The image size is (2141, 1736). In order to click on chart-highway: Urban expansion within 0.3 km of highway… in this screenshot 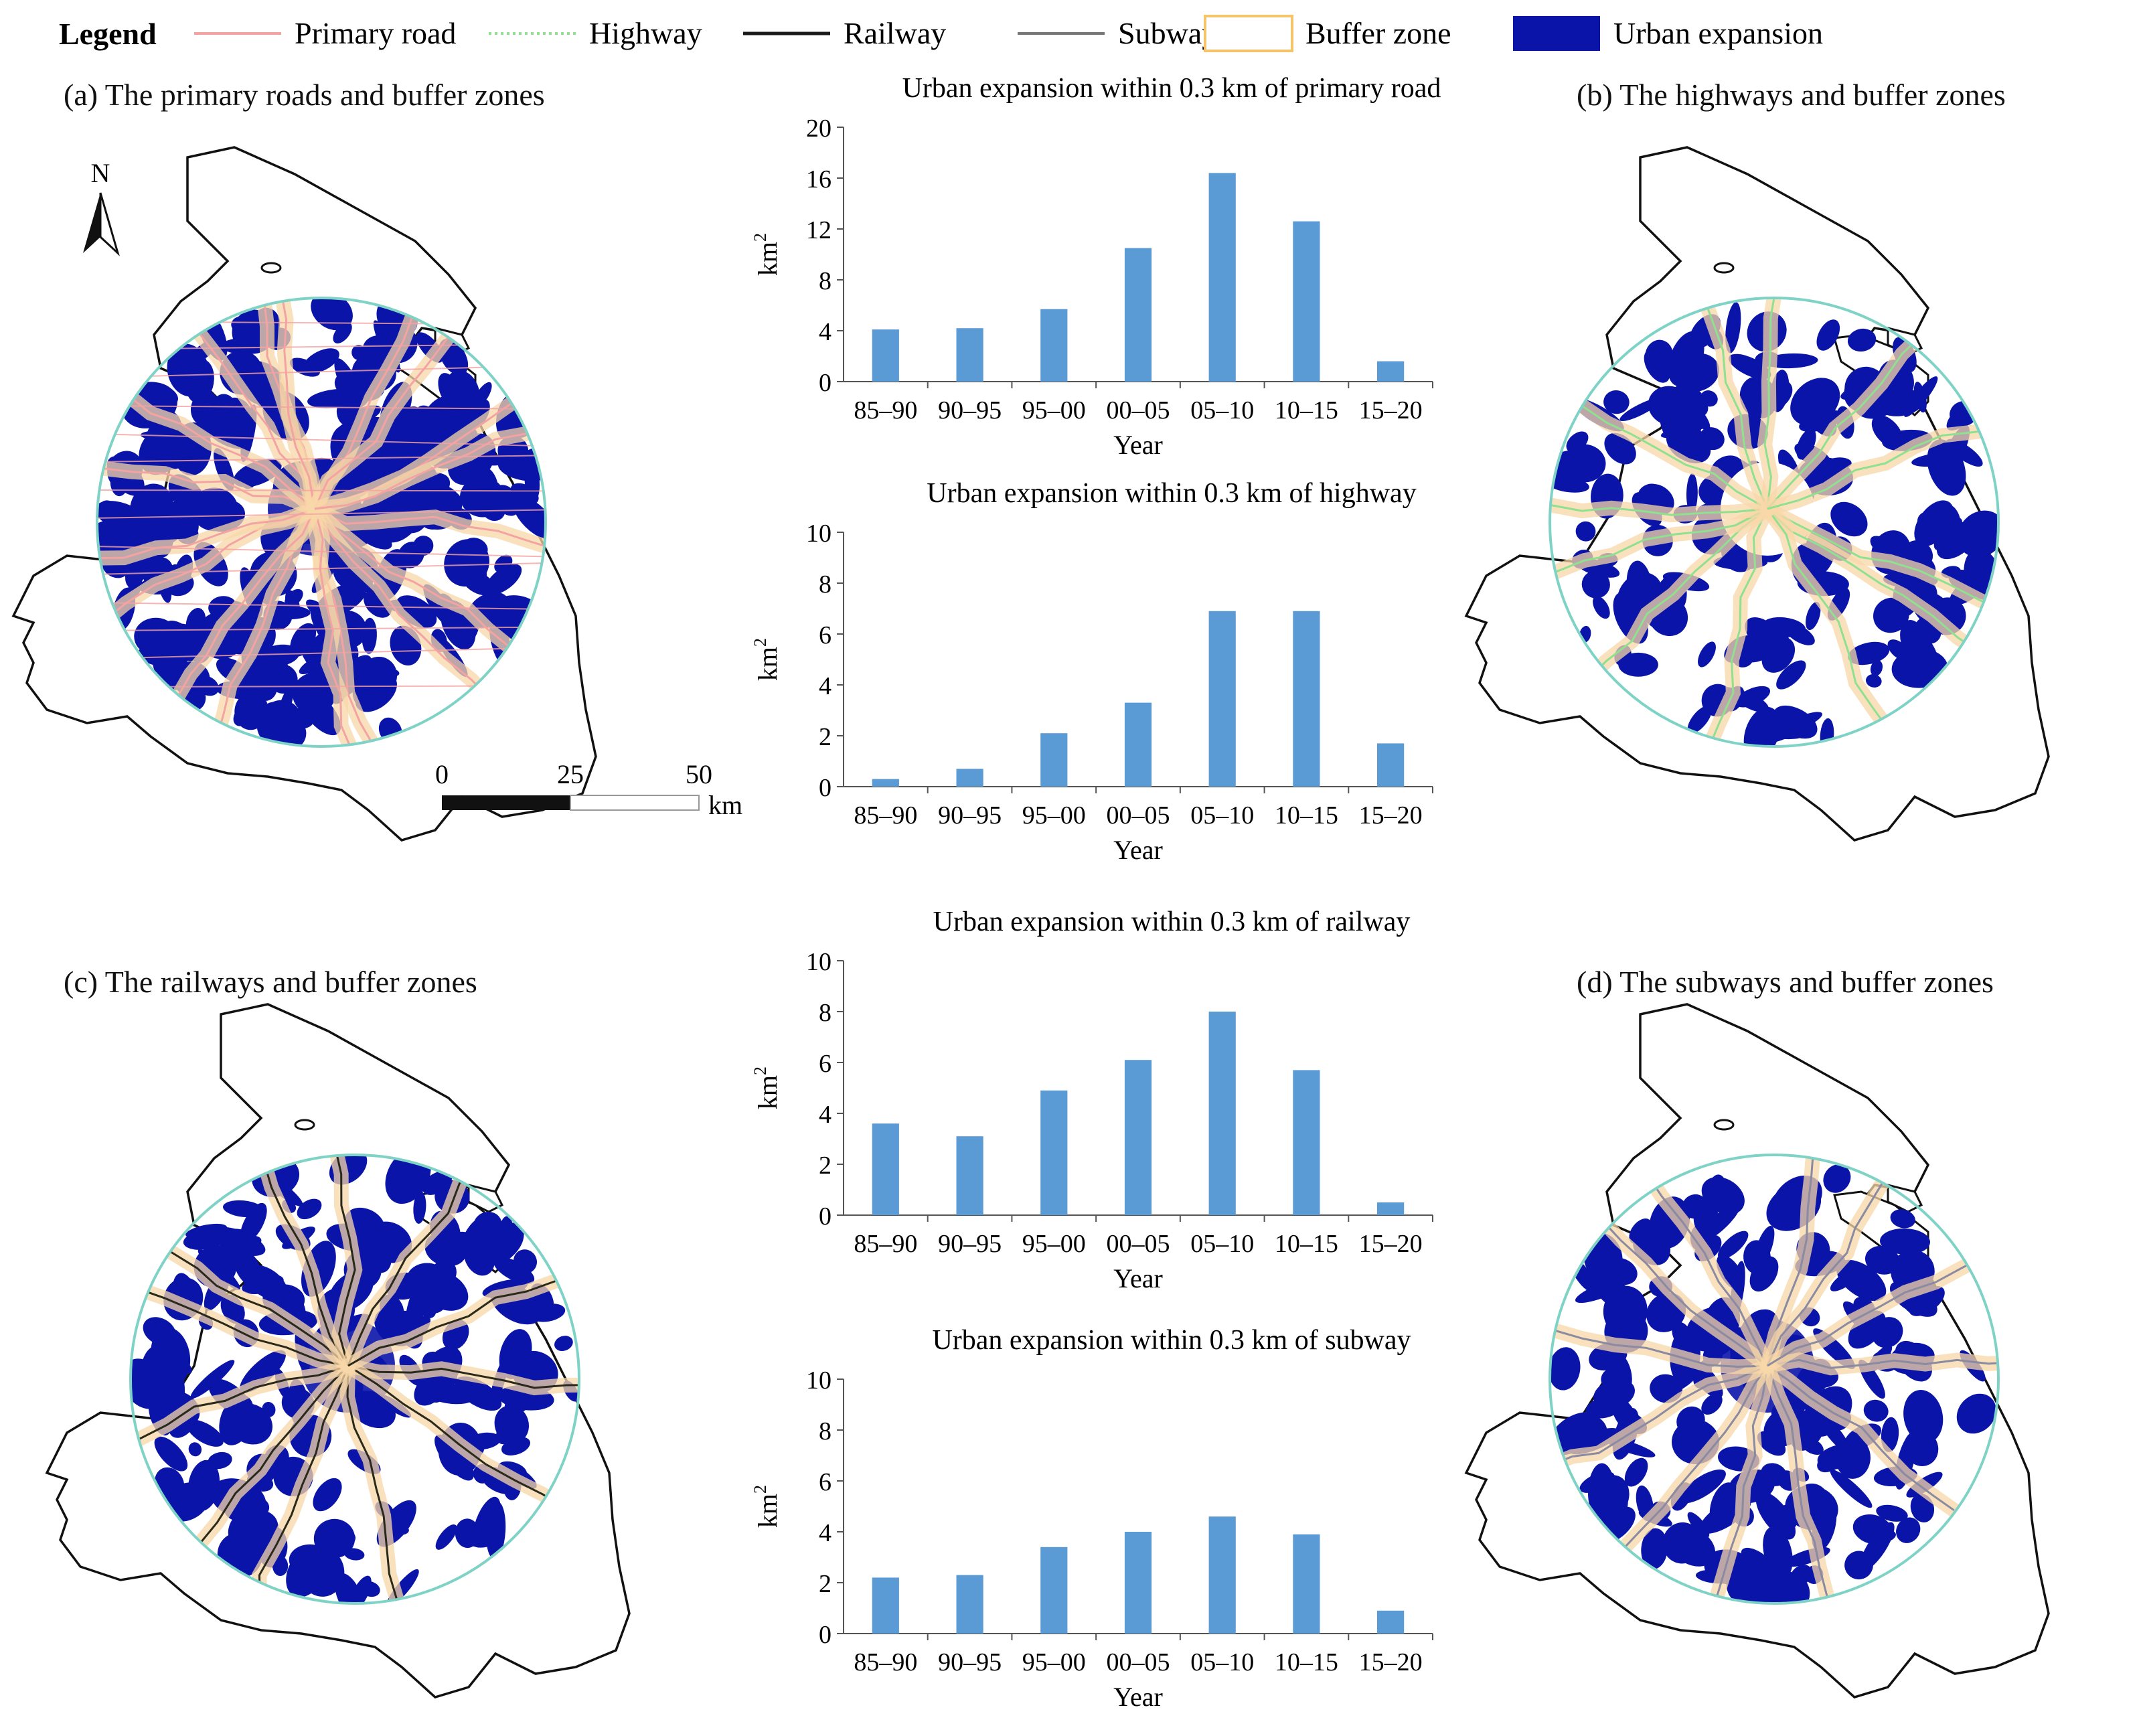, I will do `click(1091, 671)`.